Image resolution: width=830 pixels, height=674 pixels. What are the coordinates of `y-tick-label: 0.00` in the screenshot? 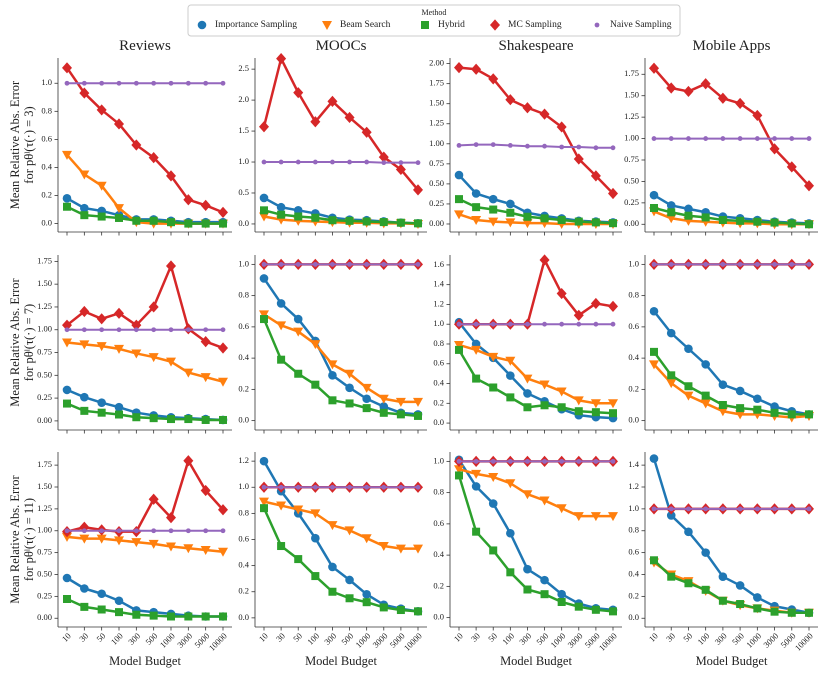 It's located at (44, 617).